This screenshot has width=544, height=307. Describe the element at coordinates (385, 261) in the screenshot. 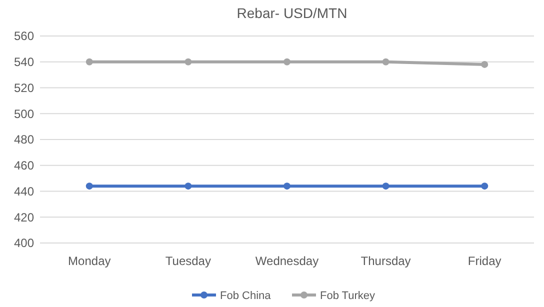

I see `x-tick-label: Thursday` at that location.